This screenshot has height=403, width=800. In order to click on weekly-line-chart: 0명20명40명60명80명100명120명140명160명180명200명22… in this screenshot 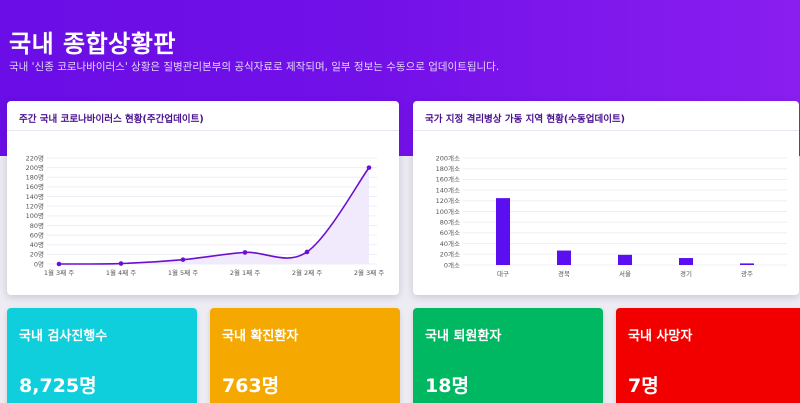, I will do `click(205, 215)`.